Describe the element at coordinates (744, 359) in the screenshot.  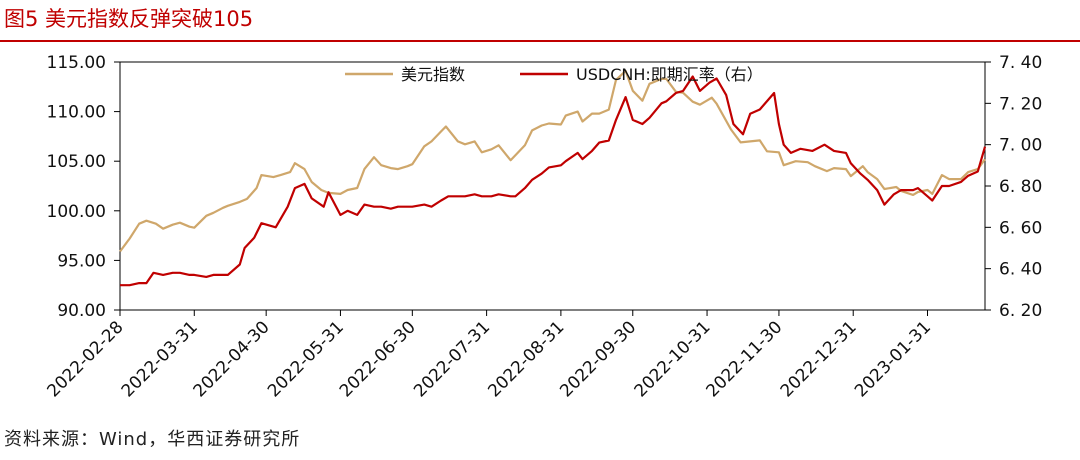
I see `x-tick-label: 2022-11-30` at that location.